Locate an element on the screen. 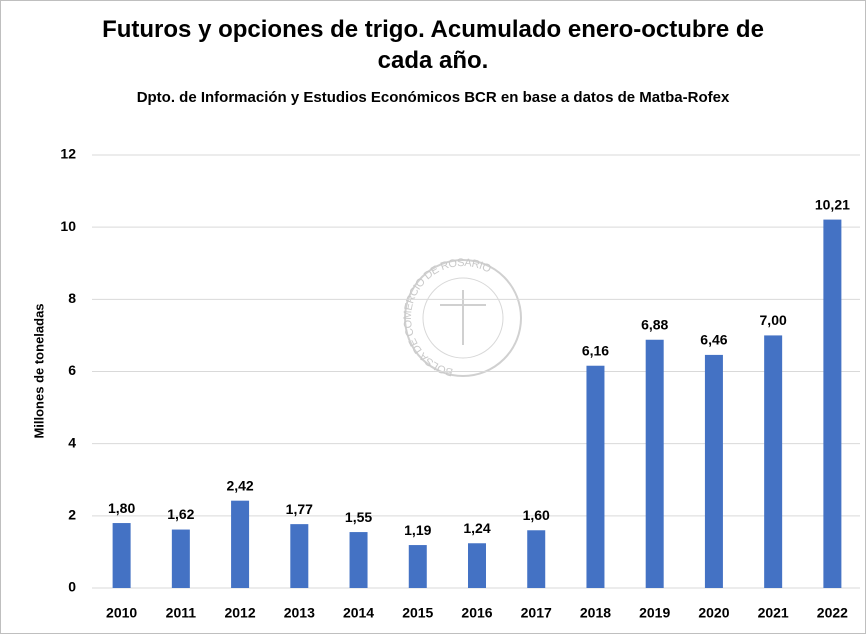  watermark-ring is located at coordinates (463, 318).